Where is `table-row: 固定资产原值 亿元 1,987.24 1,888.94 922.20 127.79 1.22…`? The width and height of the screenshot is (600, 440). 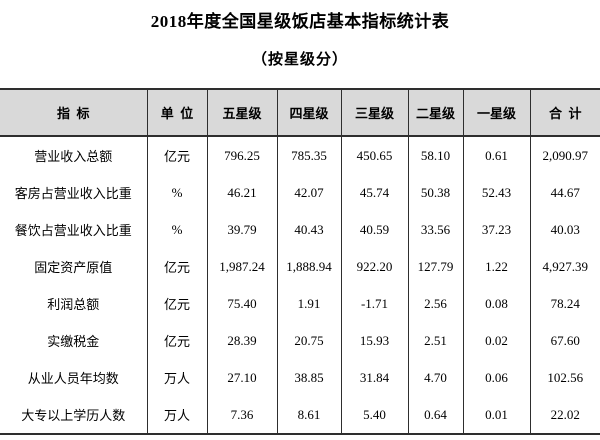
table-row: 固定资产原值 亿元 1,987.24 1,888.94 922.20 127.79 1.22… is located at coordinates (300, 266).